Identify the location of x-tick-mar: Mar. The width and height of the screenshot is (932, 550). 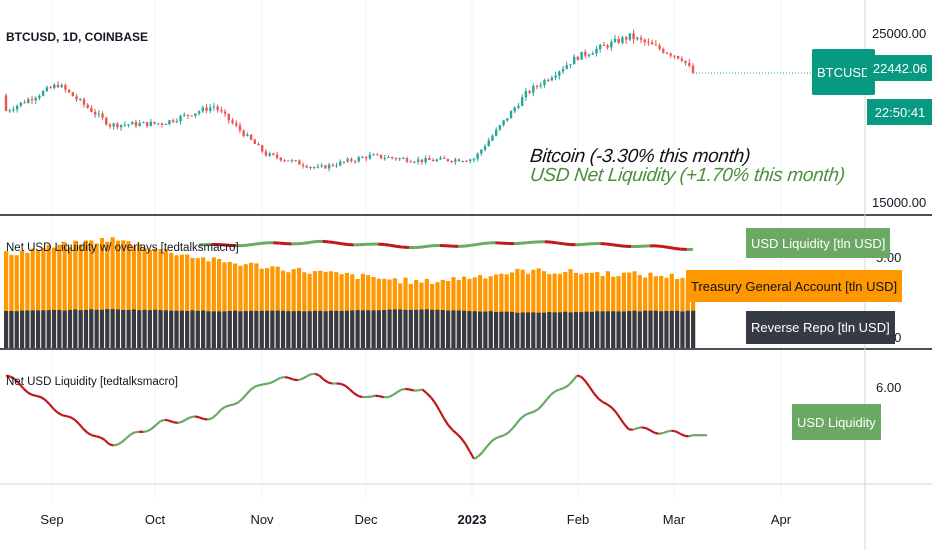
(674, 519).